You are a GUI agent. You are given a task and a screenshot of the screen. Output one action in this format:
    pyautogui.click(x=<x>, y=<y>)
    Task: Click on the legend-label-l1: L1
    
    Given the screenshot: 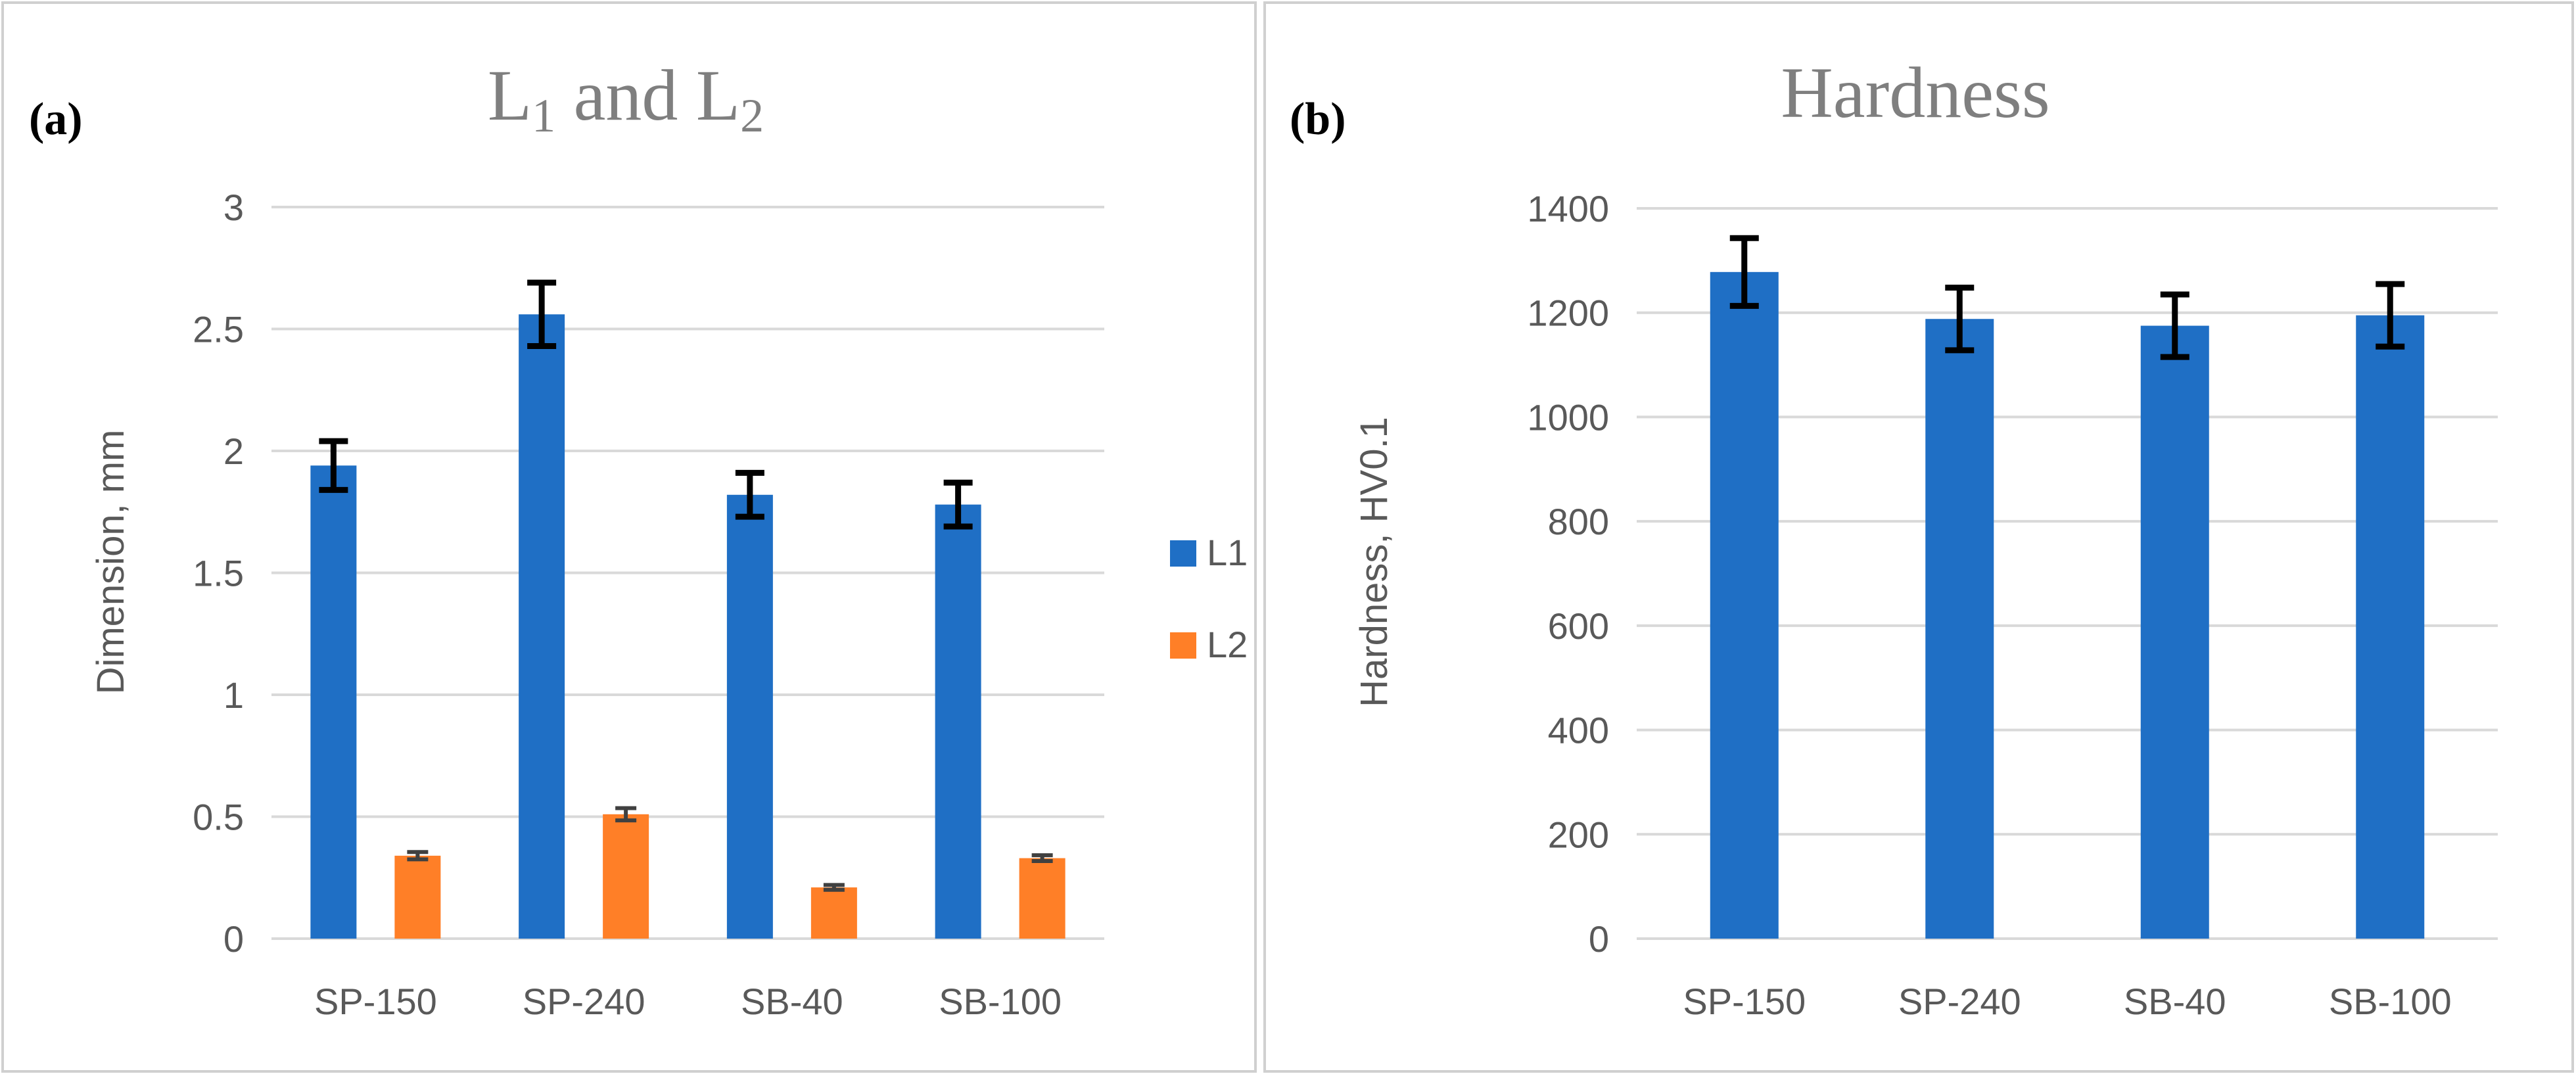 What is the action you would take?
    pyautogui.click(x=1227, y=552)
    